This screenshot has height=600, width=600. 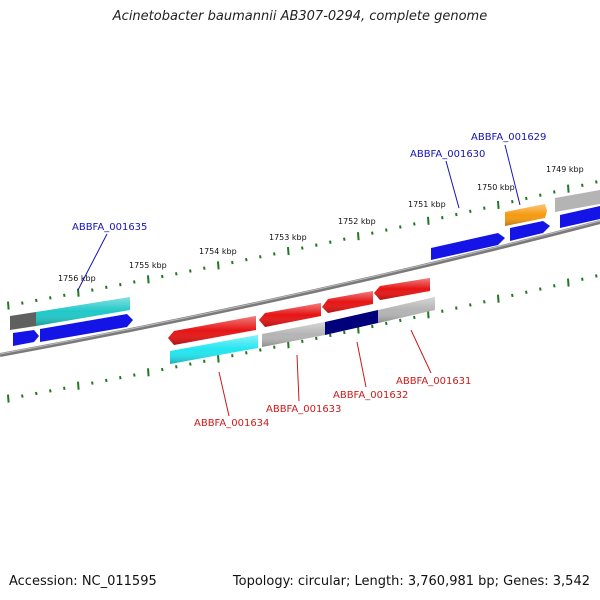 I want to click on tick-label-1752: 1752 kbp, so click(x=357, y=221).